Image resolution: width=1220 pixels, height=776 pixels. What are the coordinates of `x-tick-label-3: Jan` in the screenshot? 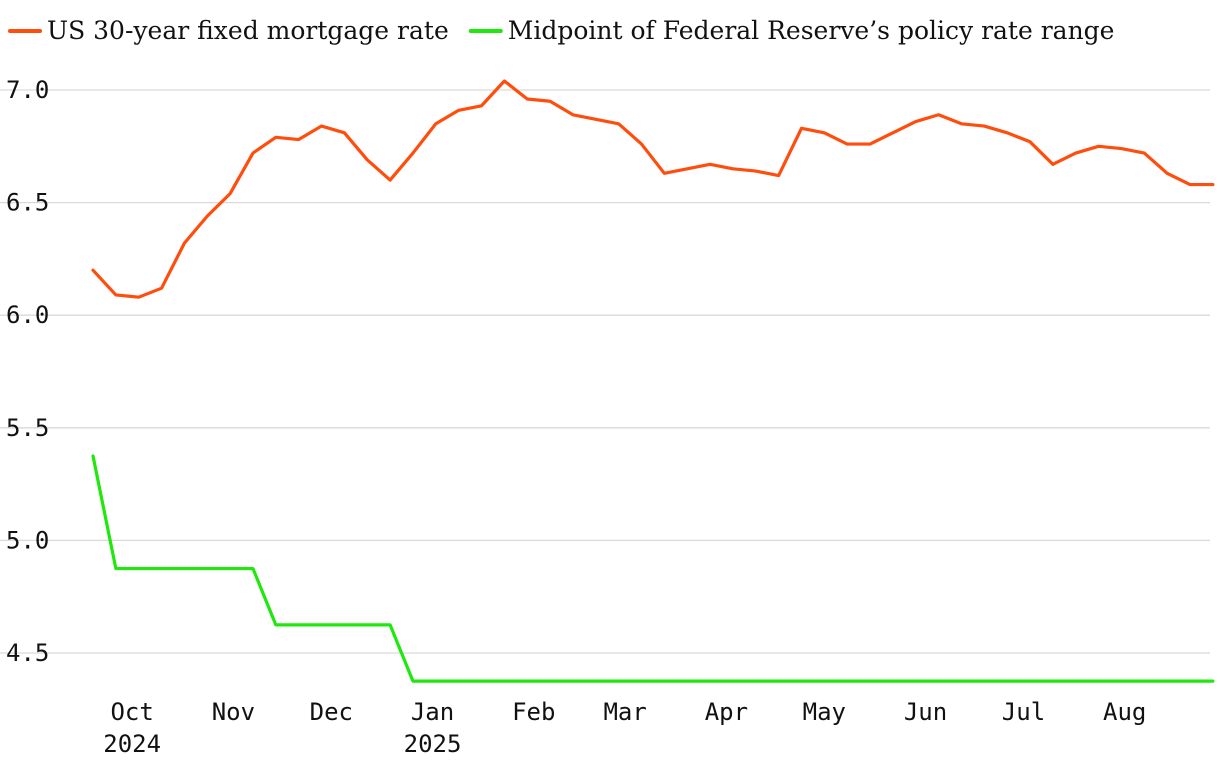 It's located at (432, 712).